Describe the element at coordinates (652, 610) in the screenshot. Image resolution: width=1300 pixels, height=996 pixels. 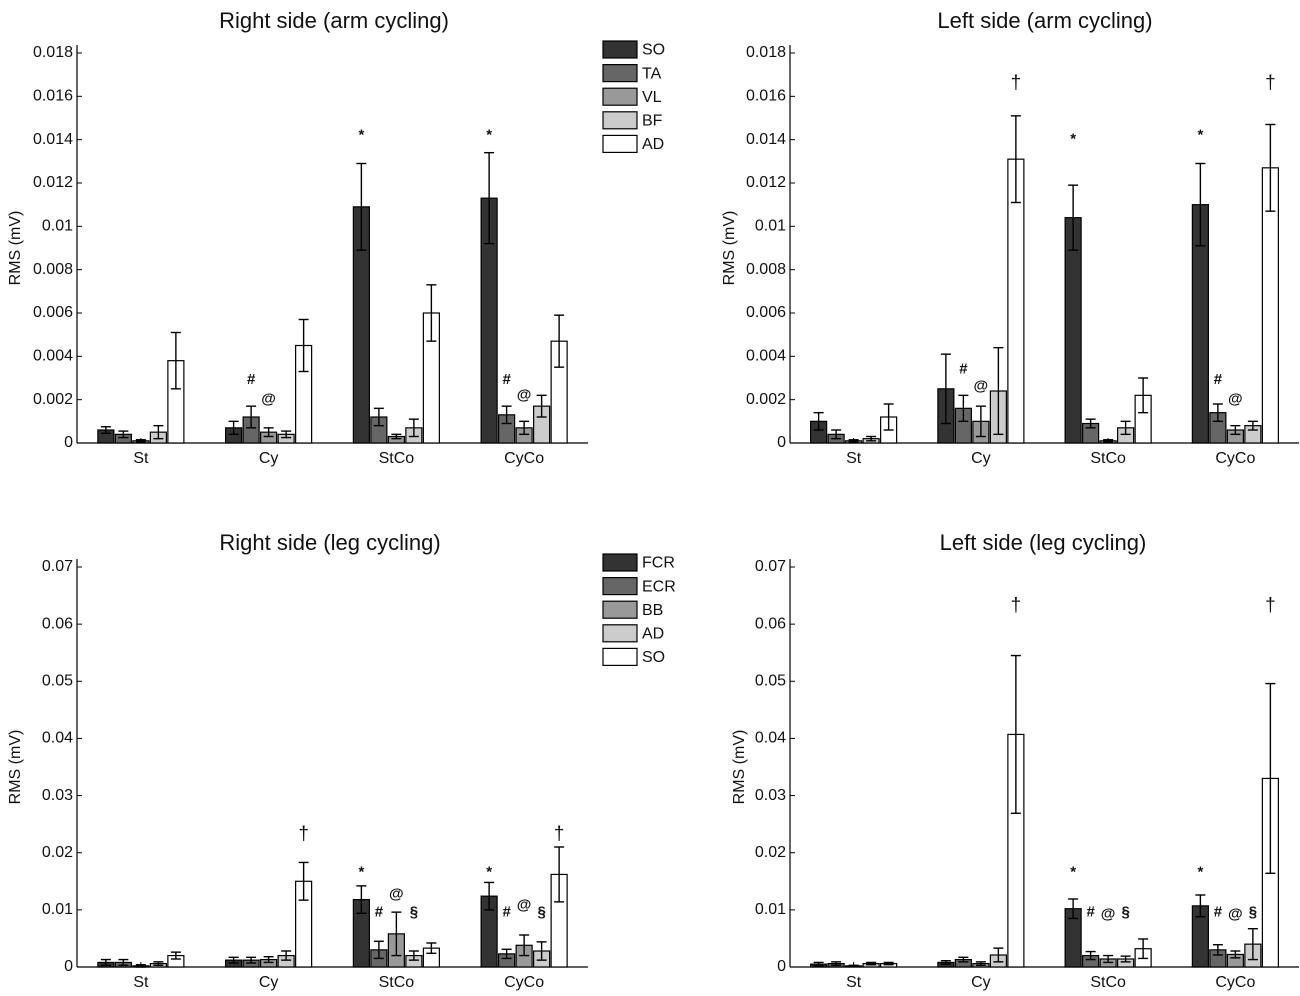
I see `legend-label: BB` at that location.